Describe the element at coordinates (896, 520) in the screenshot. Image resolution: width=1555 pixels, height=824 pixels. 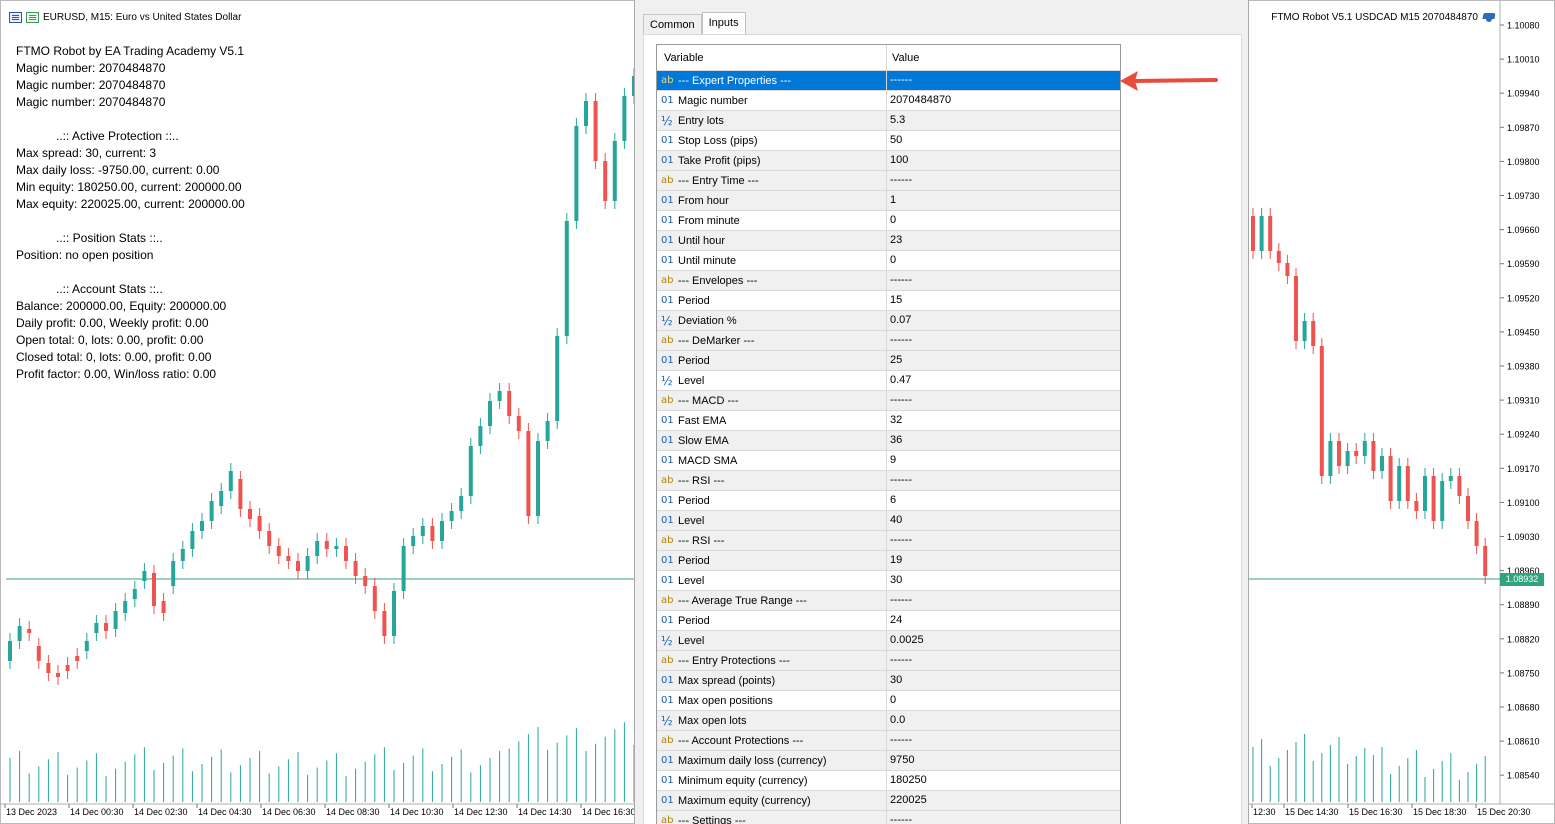
I see `value-cell: 40` at that location.